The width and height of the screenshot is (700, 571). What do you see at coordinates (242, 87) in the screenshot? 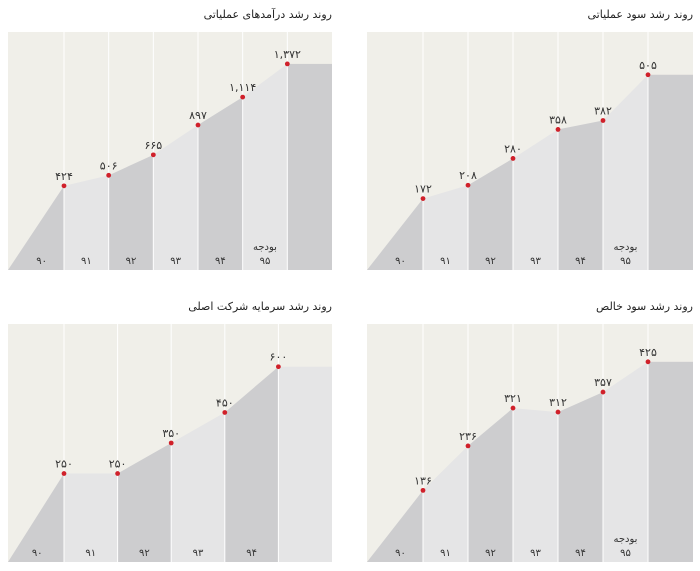
I see `value-label: ۱,۱۱۴` at bounding box center [242, 87].